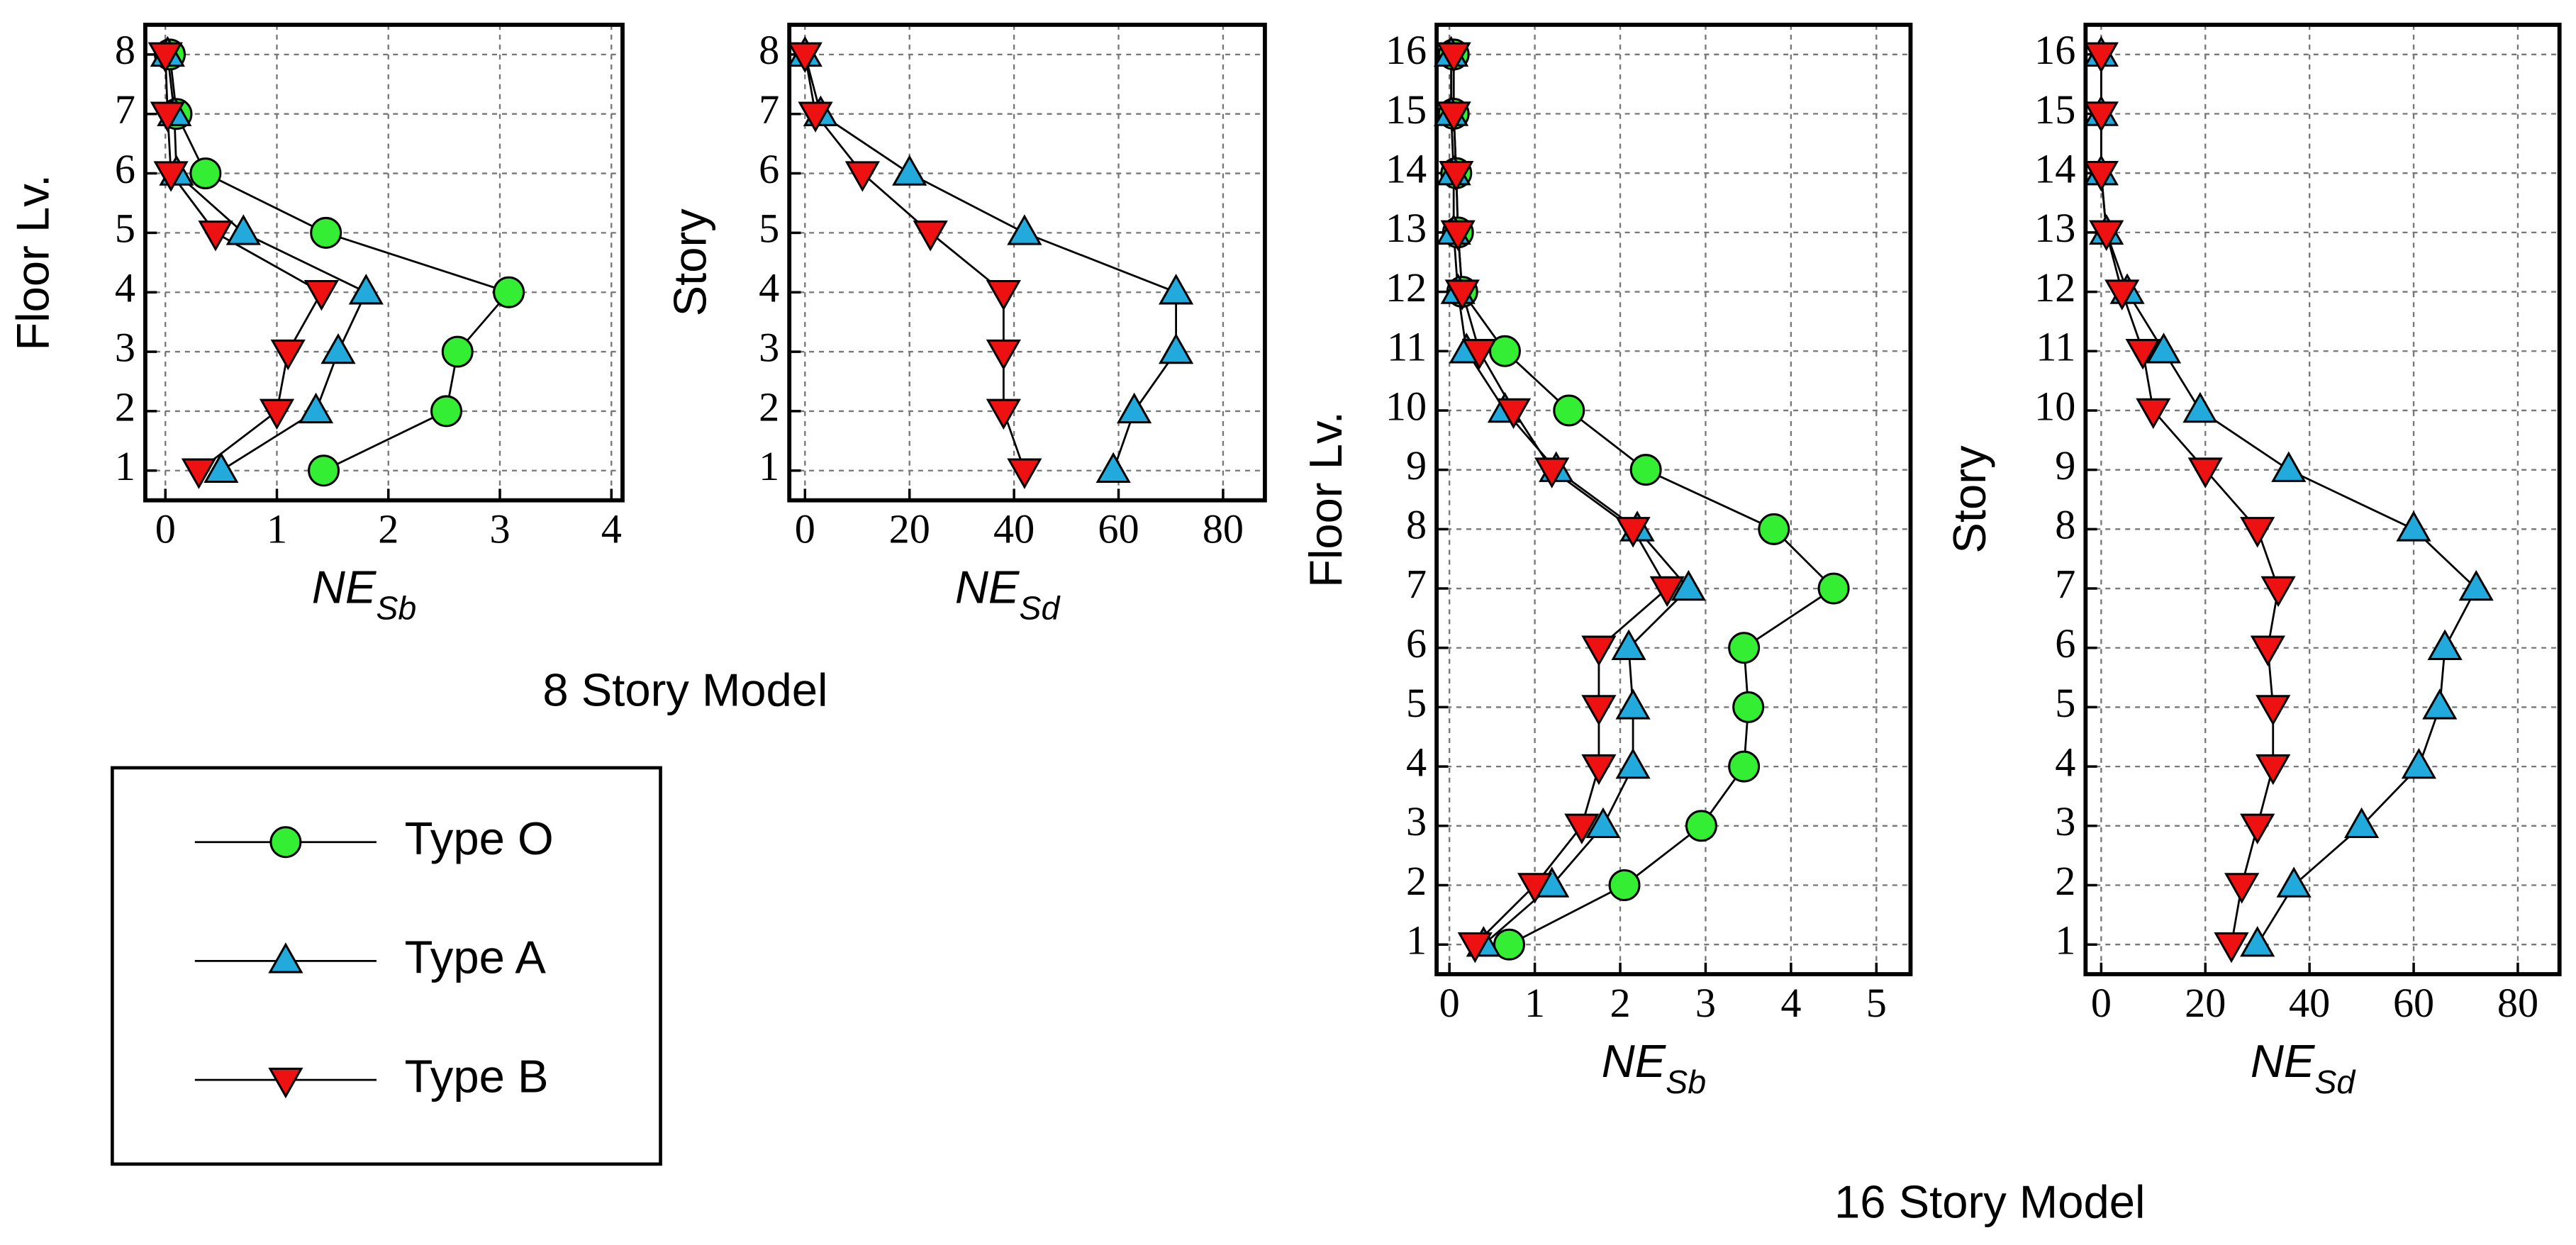  What do you see at coordinates (2054, 287) in the screenshot?
I see `y-tick-label: 12` at bounding box center [2054, 287].